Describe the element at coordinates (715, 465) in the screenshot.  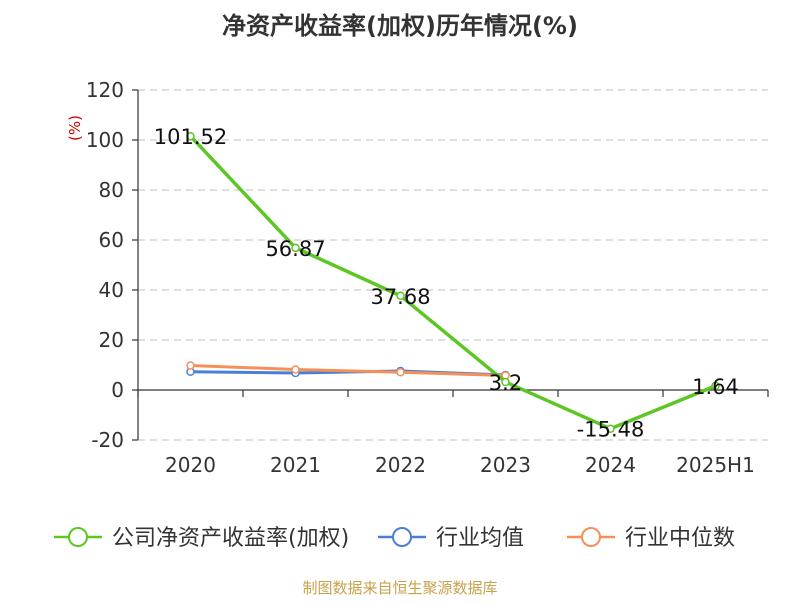
I see `x-tick-label: 2025H1` at that location.